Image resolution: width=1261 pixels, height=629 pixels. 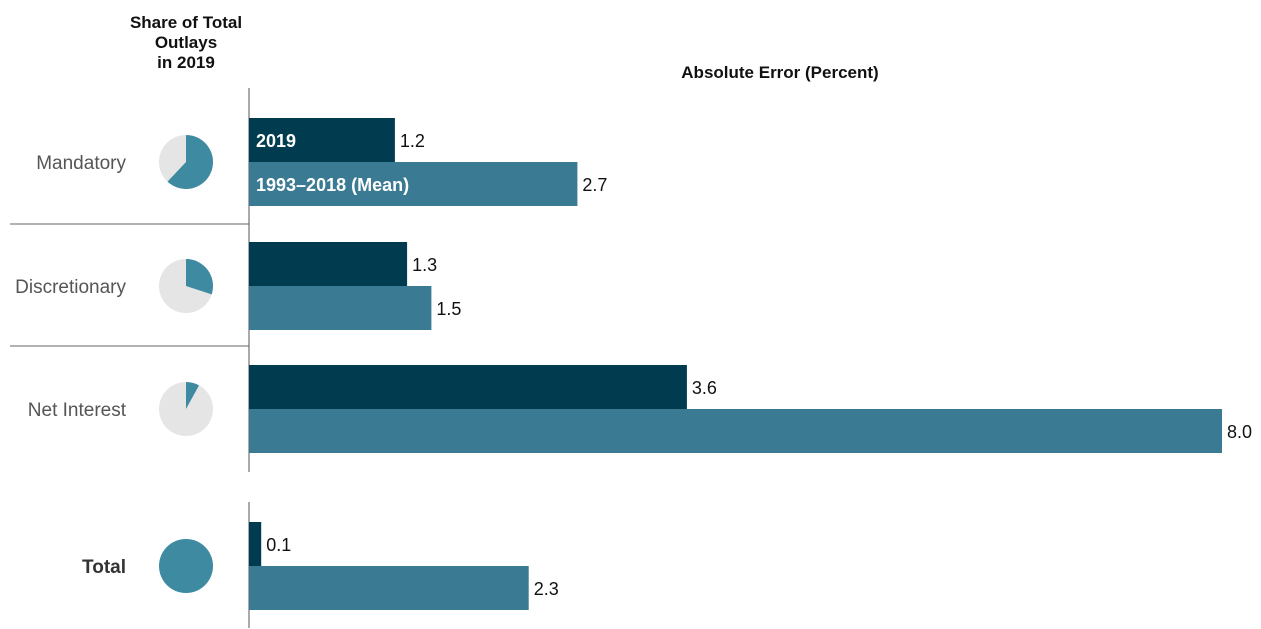 What do you see at coordinates (81, 163) in the screenshot?
I see `category-label-mandatory: Mandatory` at bounding box center [81, 163].